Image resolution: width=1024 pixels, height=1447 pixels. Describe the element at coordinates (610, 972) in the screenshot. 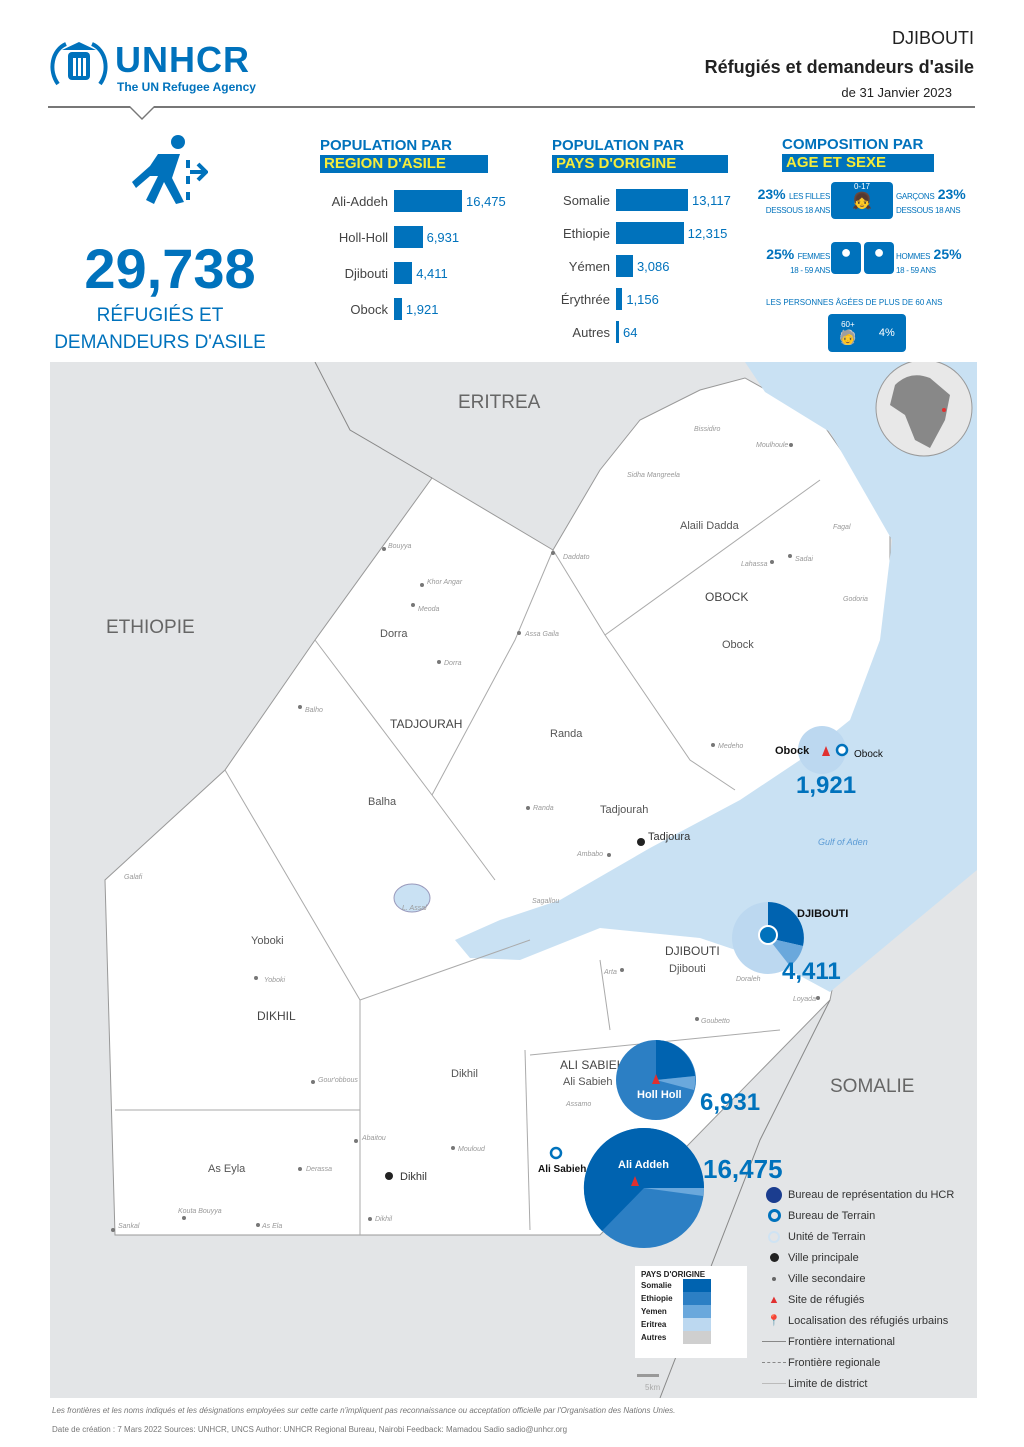

I see `town: Arta` at that location.